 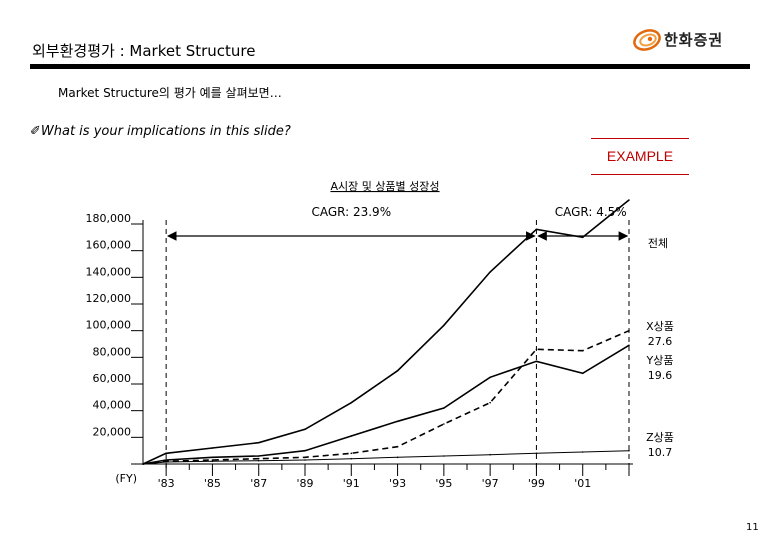 What do you see at coordinates (660, 341) in the screenshot?
I see `series-value-label: 27.6` at bounding box center [660, 341].